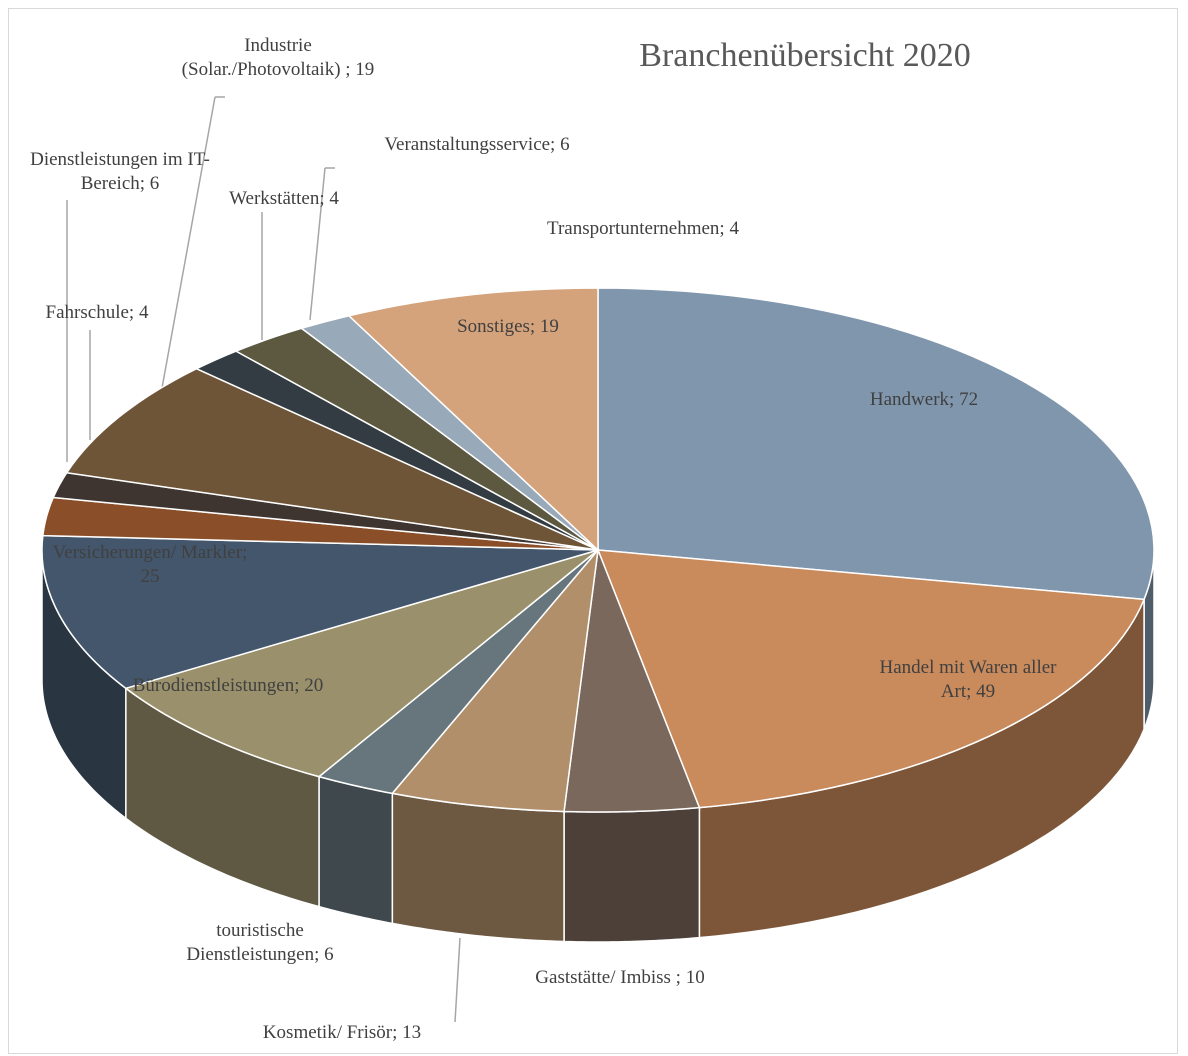 Image resolution: width=1188 pixels, height=1056 pixels. Describe the element at coordinates (260, 942) in the screenshot. I see `data-label: touristische Dienstleistungen; 6` at that location.